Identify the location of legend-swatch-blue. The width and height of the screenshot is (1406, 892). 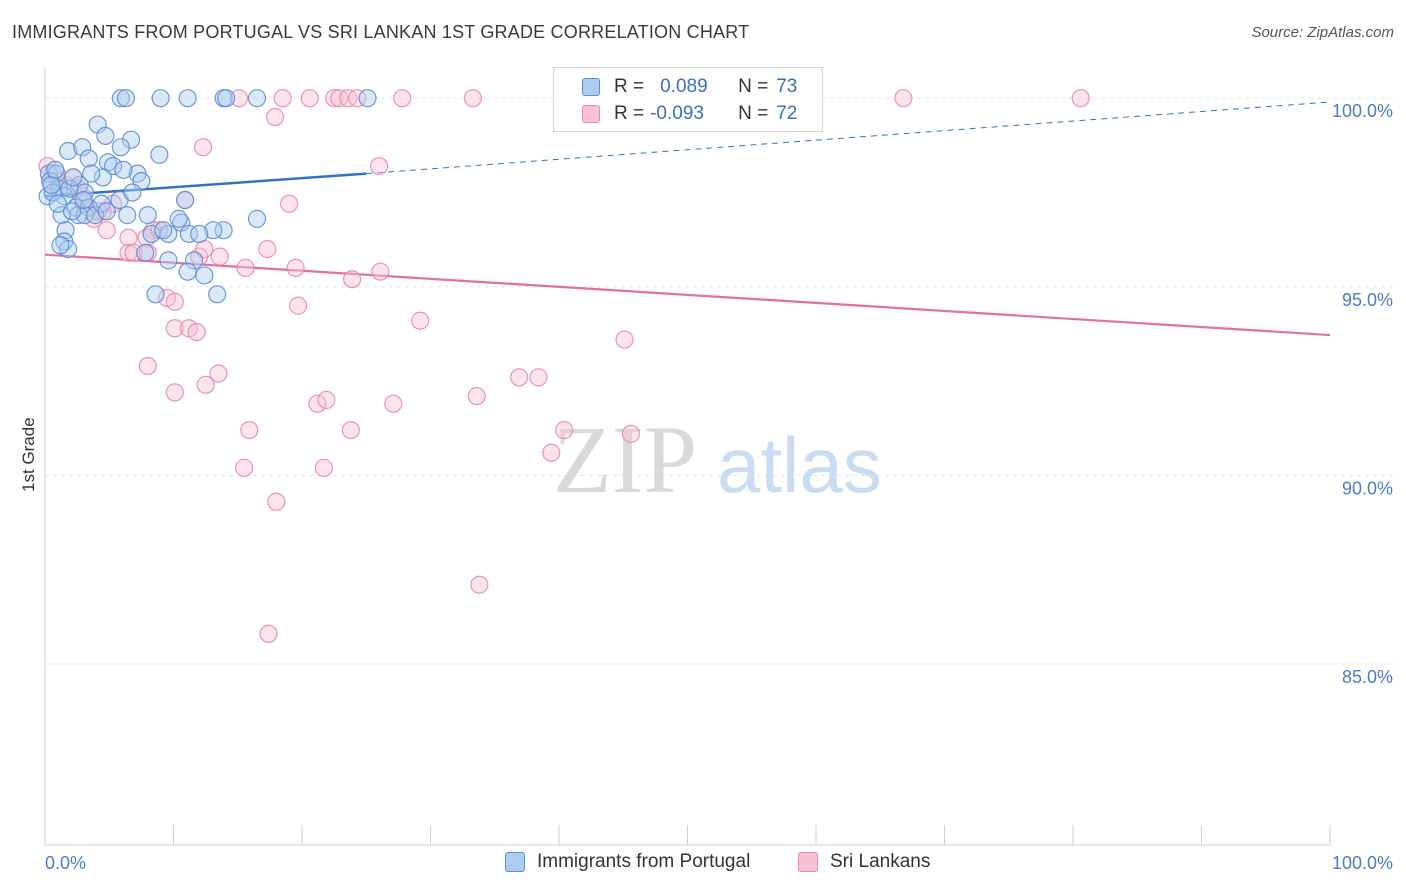
(515, 862).